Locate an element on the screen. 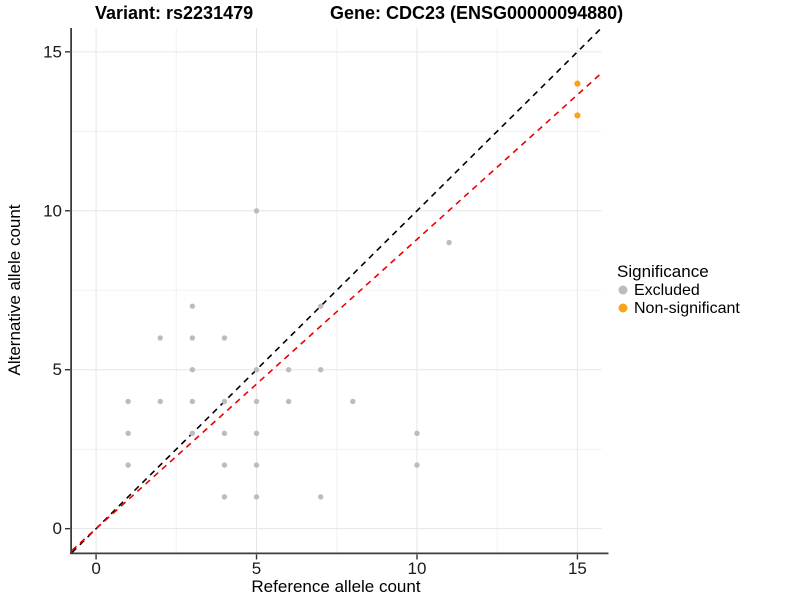  excluded-dot-icon is located at coordinates (623, 290).